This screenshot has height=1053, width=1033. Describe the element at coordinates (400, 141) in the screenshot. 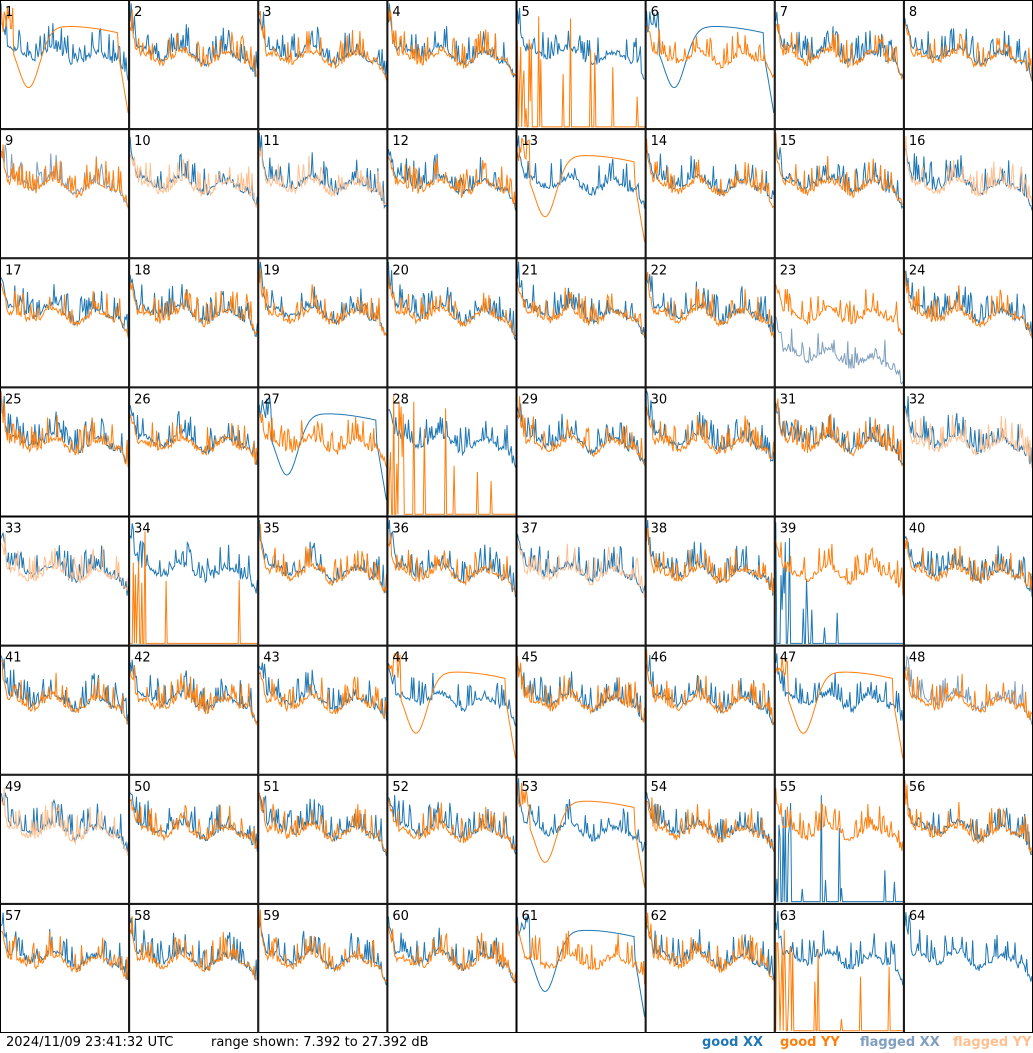

I see `tile-label: 12` at that location.